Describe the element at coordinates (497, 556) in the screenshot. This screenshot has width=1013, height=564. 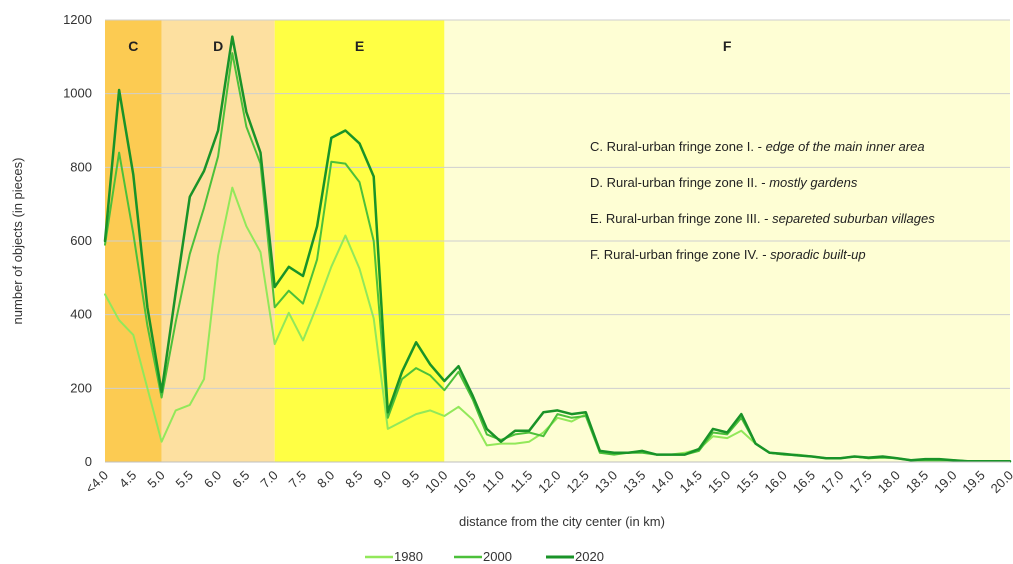
I see `legend-label-2000: 2000` at that location.